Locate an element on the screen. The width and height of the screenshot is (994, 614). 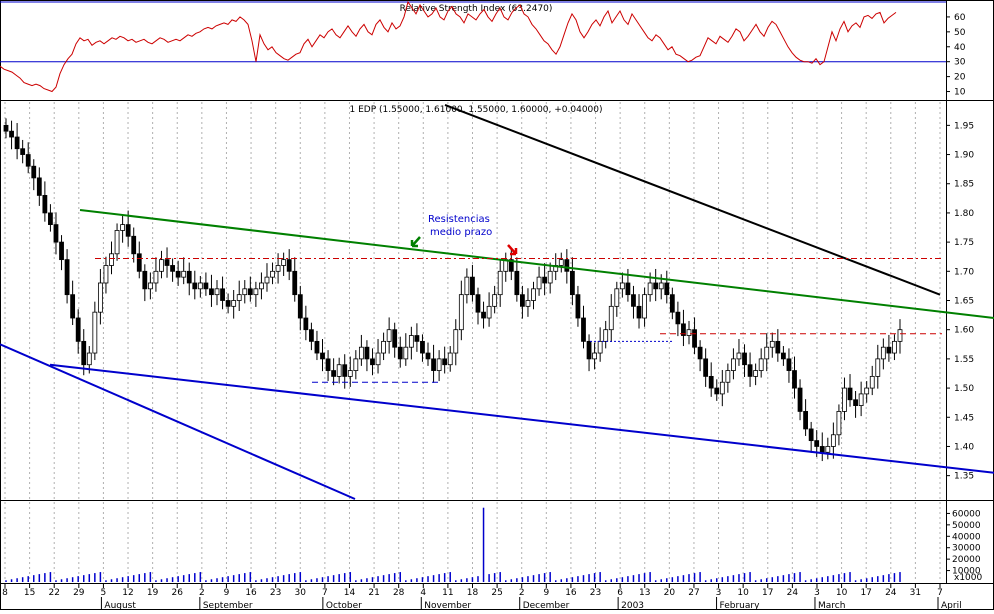
green-arrow-icon is located at coordinates (415, 242).